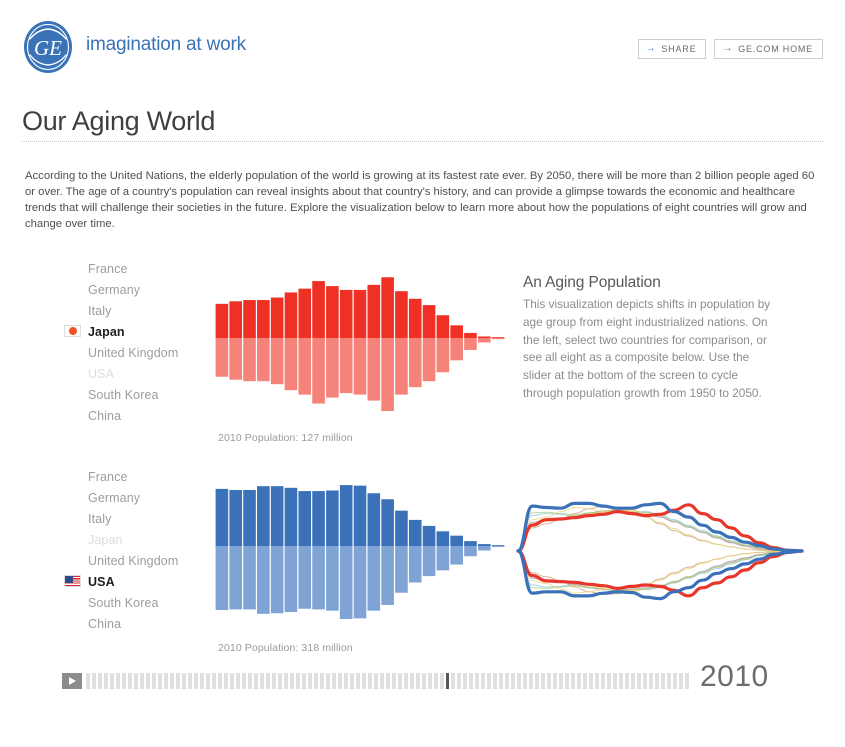 The image size is (845, 747). What do you see at coordinates (135, 497) in the screenshot?
I see `country-row: Germany` at bounding box center [135, 497].